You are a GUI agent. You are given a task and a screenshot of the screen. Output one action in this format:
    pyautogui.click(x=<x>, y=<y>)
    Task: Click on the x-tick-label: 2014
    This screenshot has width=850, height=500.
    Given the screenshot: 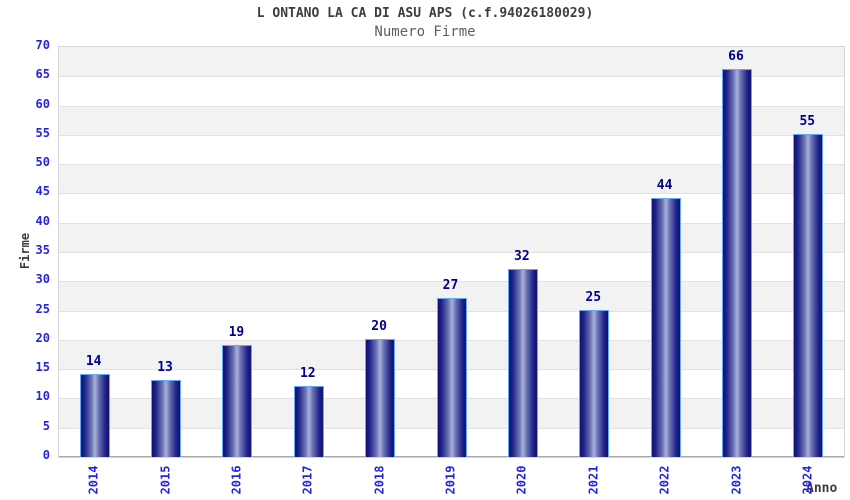 What is the action you would take?
    pyautogui.click(x=93, y=480)
    